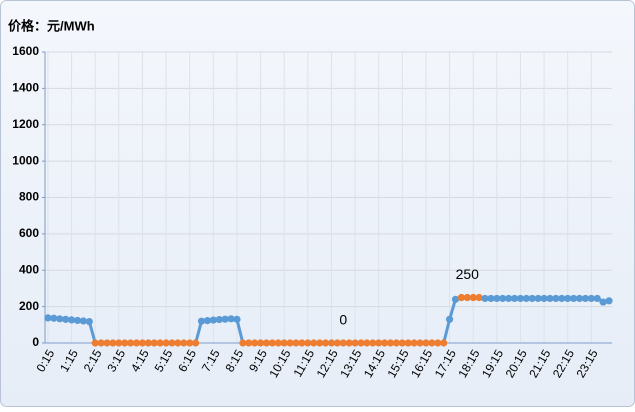  What do you see at coordinates (51, 25) in the screenshot?
I see `chart-title: 价格：元/MWh` at bounding box center [51, 25].